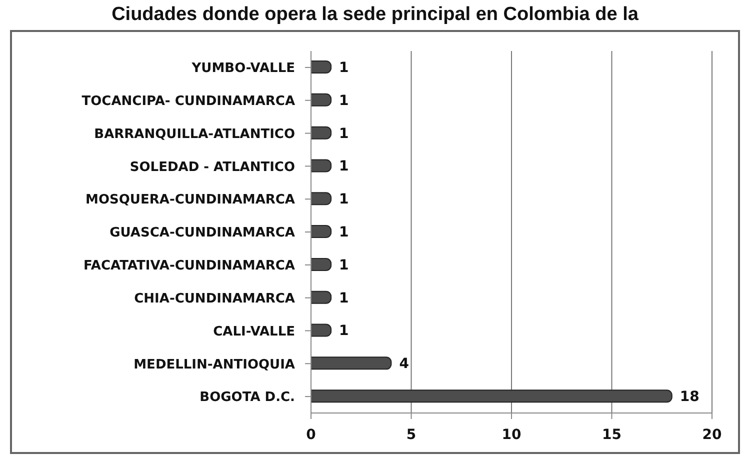 The width and height of the screenshot is (750, 460). Describe the element at coordinates (214, 364) in the screenshot. I see `y-tick-label: MEDELLIN-ANTIOQUIA` at that location.